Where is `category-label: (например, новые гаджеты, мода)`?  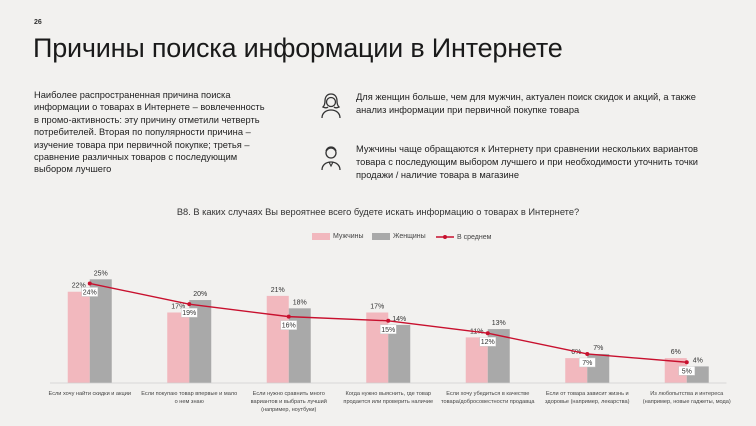
category-label: (например, новые гаджеты, мода) is located at coordinates (687, 402).